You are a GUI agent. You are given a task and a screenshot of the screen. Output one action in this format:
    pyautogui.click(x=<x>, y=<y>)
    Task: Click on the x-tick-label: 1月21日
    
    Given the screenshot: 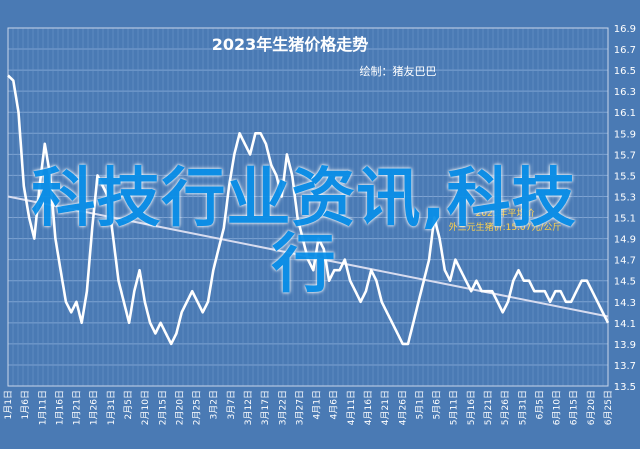 What is the action you would take?
    pyautogui.click(x=77, y=407)
    